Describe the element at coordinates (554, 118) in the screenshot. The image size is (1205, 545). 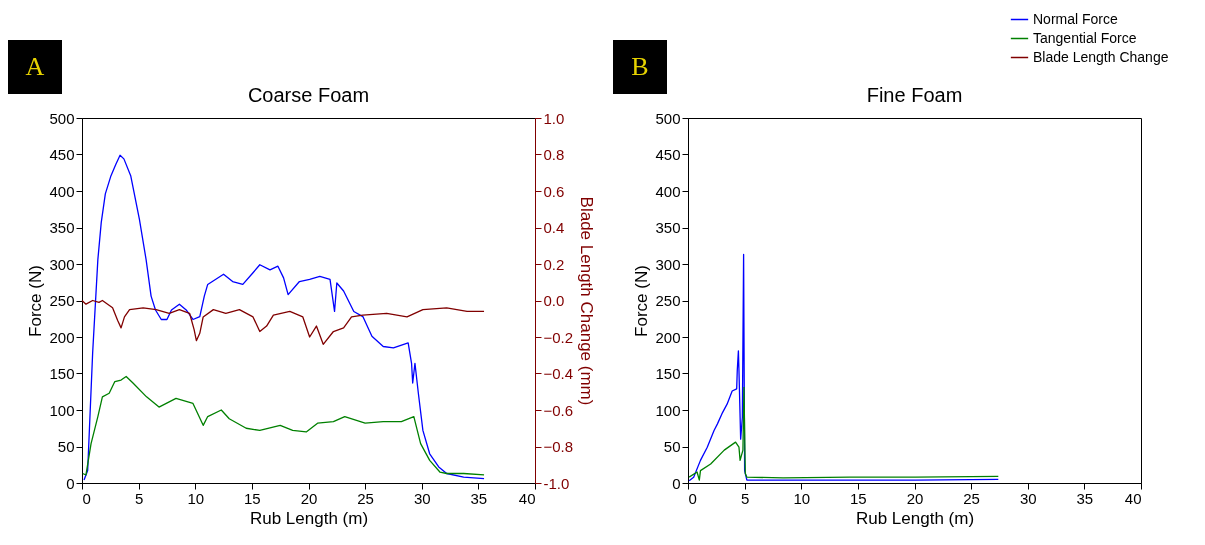
I see `y2-tick-label: 1.0` at that location.